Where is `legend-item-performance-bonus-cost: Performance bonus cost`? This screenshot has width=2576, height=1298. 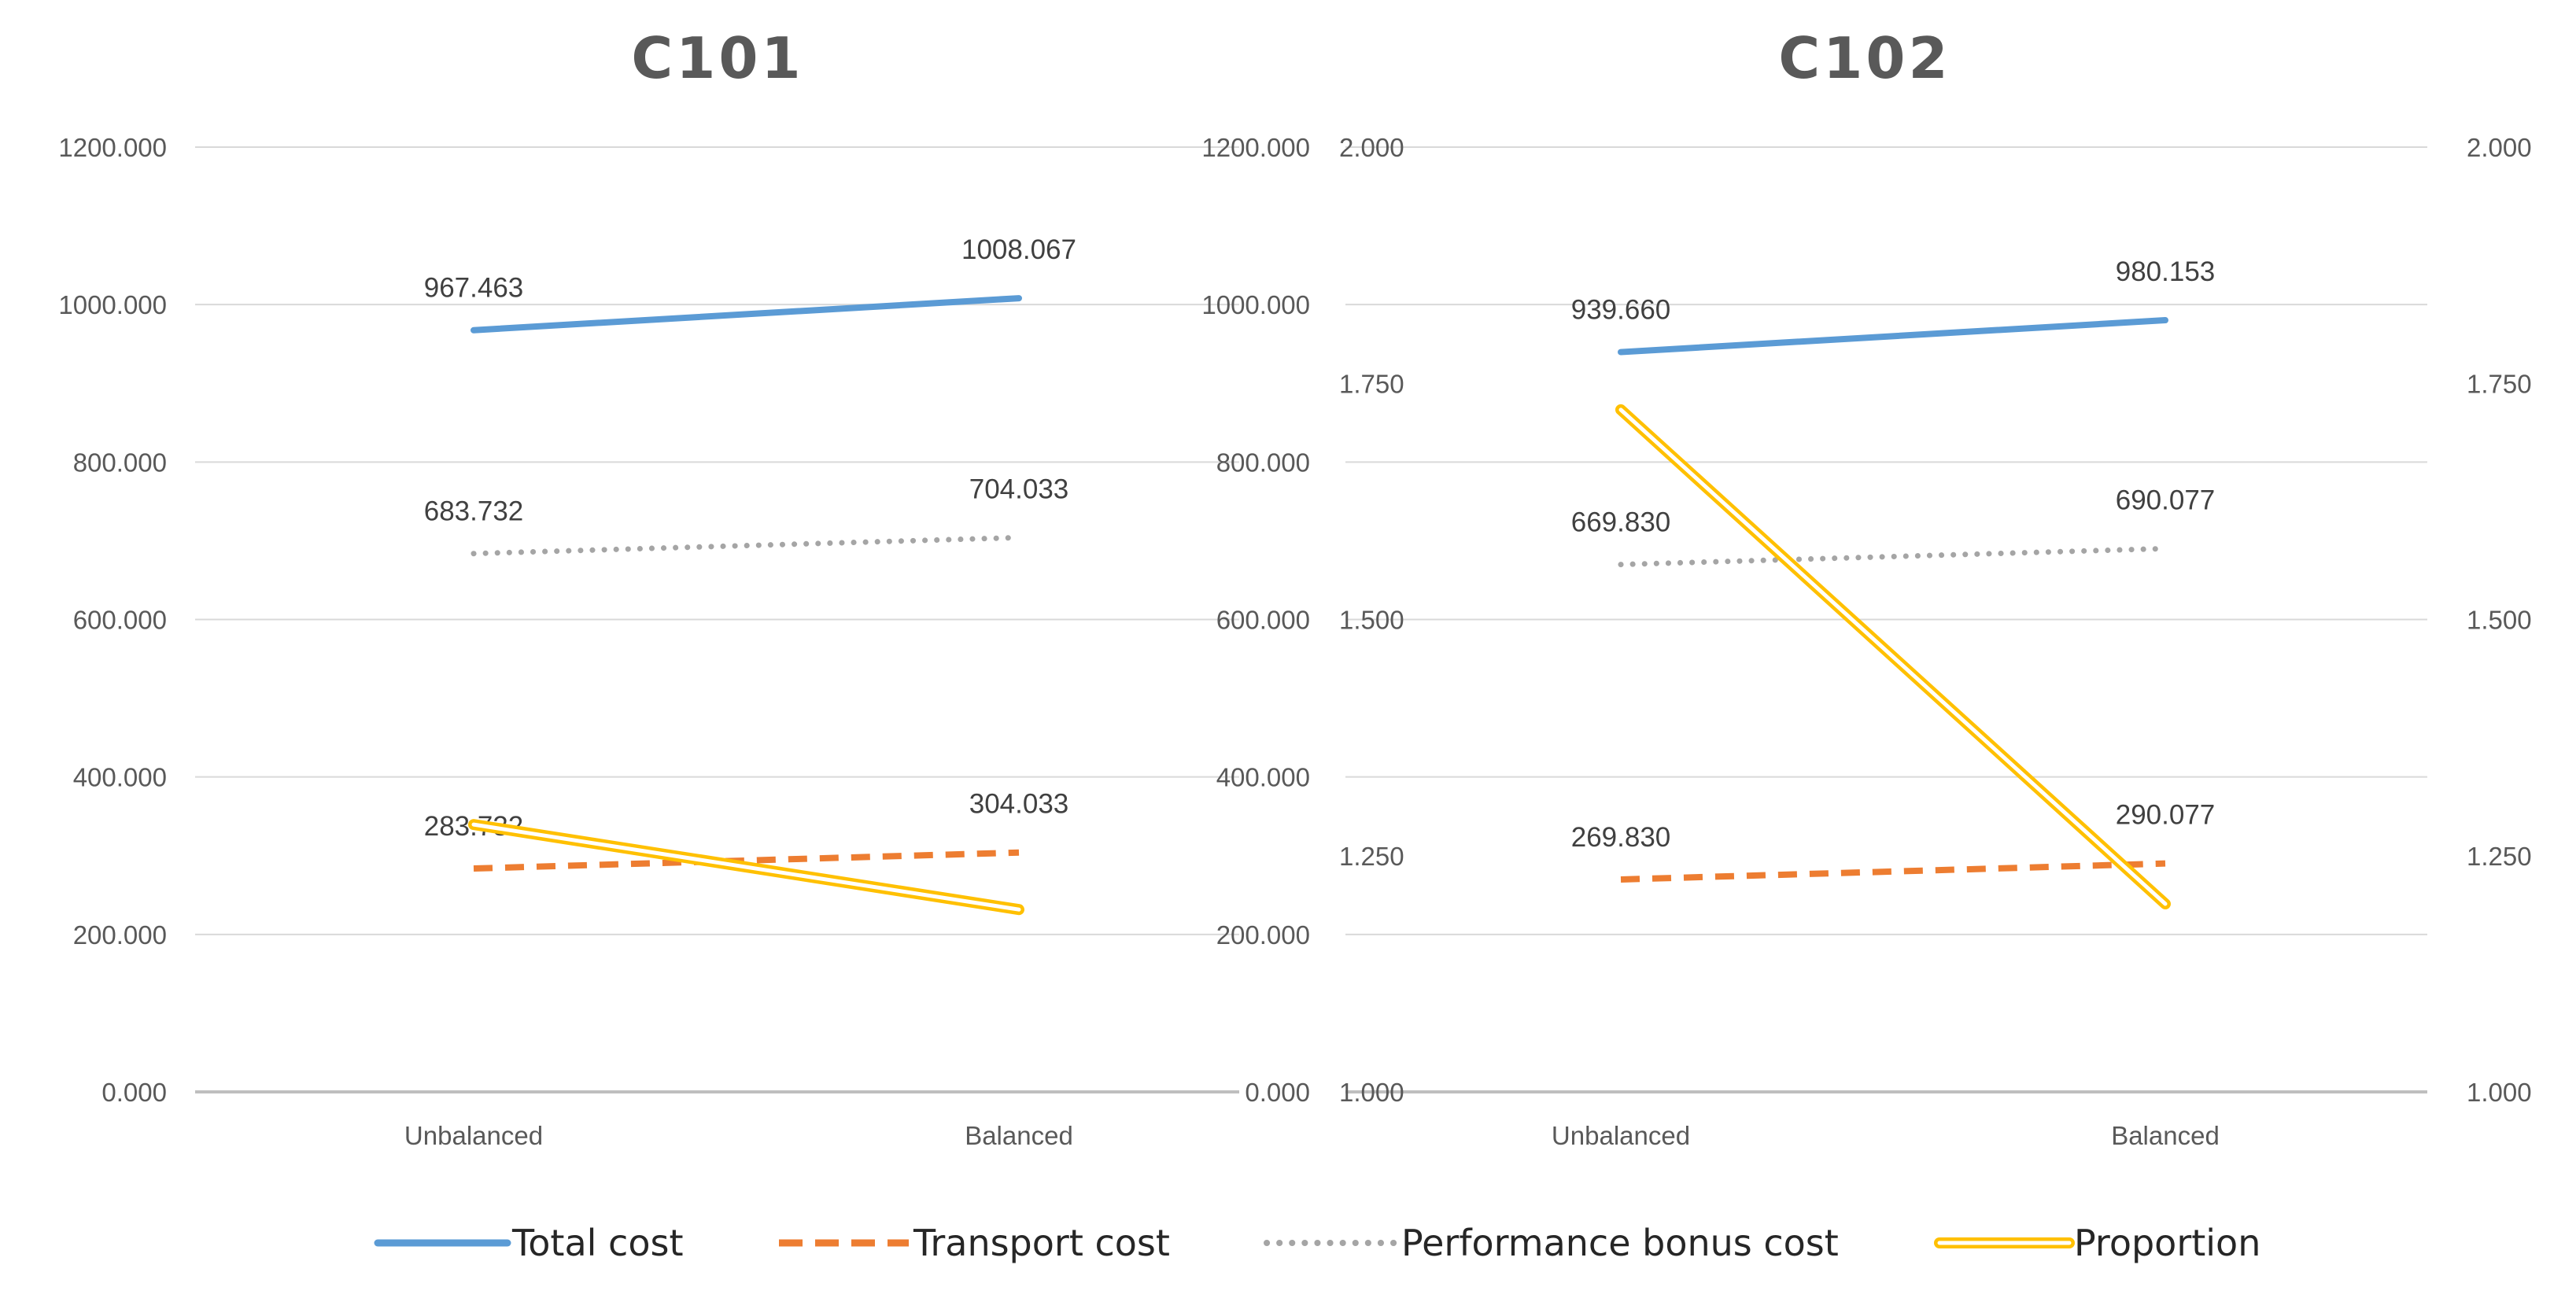
legend-item-performance-bonus-cost: Performance bonus cost is located at coordinates (1551, 1243).